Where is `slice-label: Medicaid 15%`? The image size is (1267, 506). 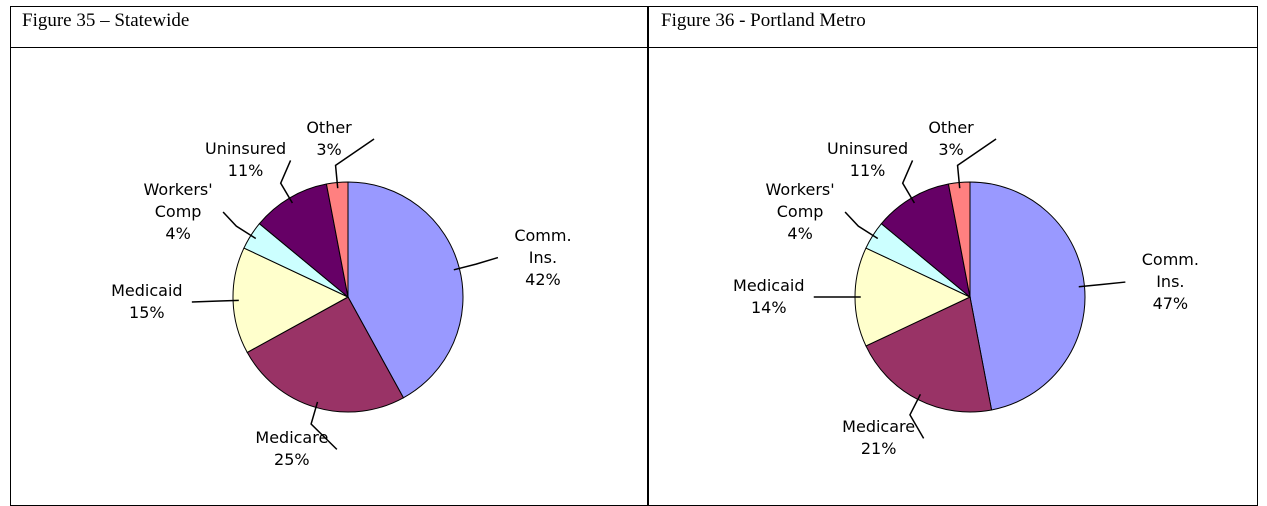
slice-label: Medicaid 15% is located at coordinates (146, 302).